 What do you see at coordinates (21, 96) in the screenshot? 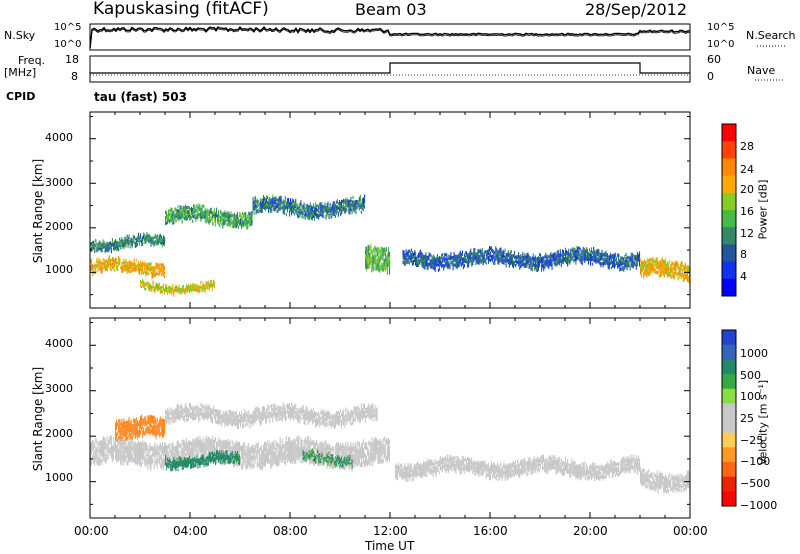
I see `cpid-label: CPID` at bounding box center [21, 96].